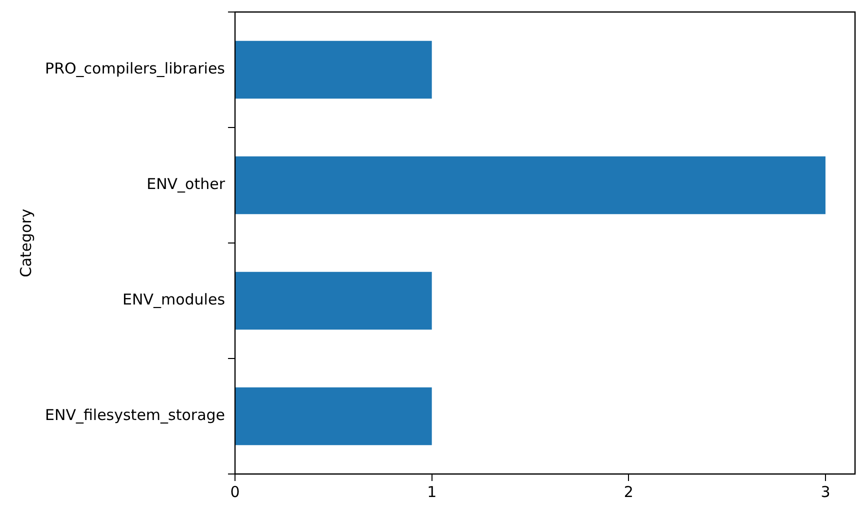 Image resolution: width=856 pixels, height=509 pixels. Describe the element at coordinates (235, 491) in the screenshot. I see `x-tick-label: 0` at that location.